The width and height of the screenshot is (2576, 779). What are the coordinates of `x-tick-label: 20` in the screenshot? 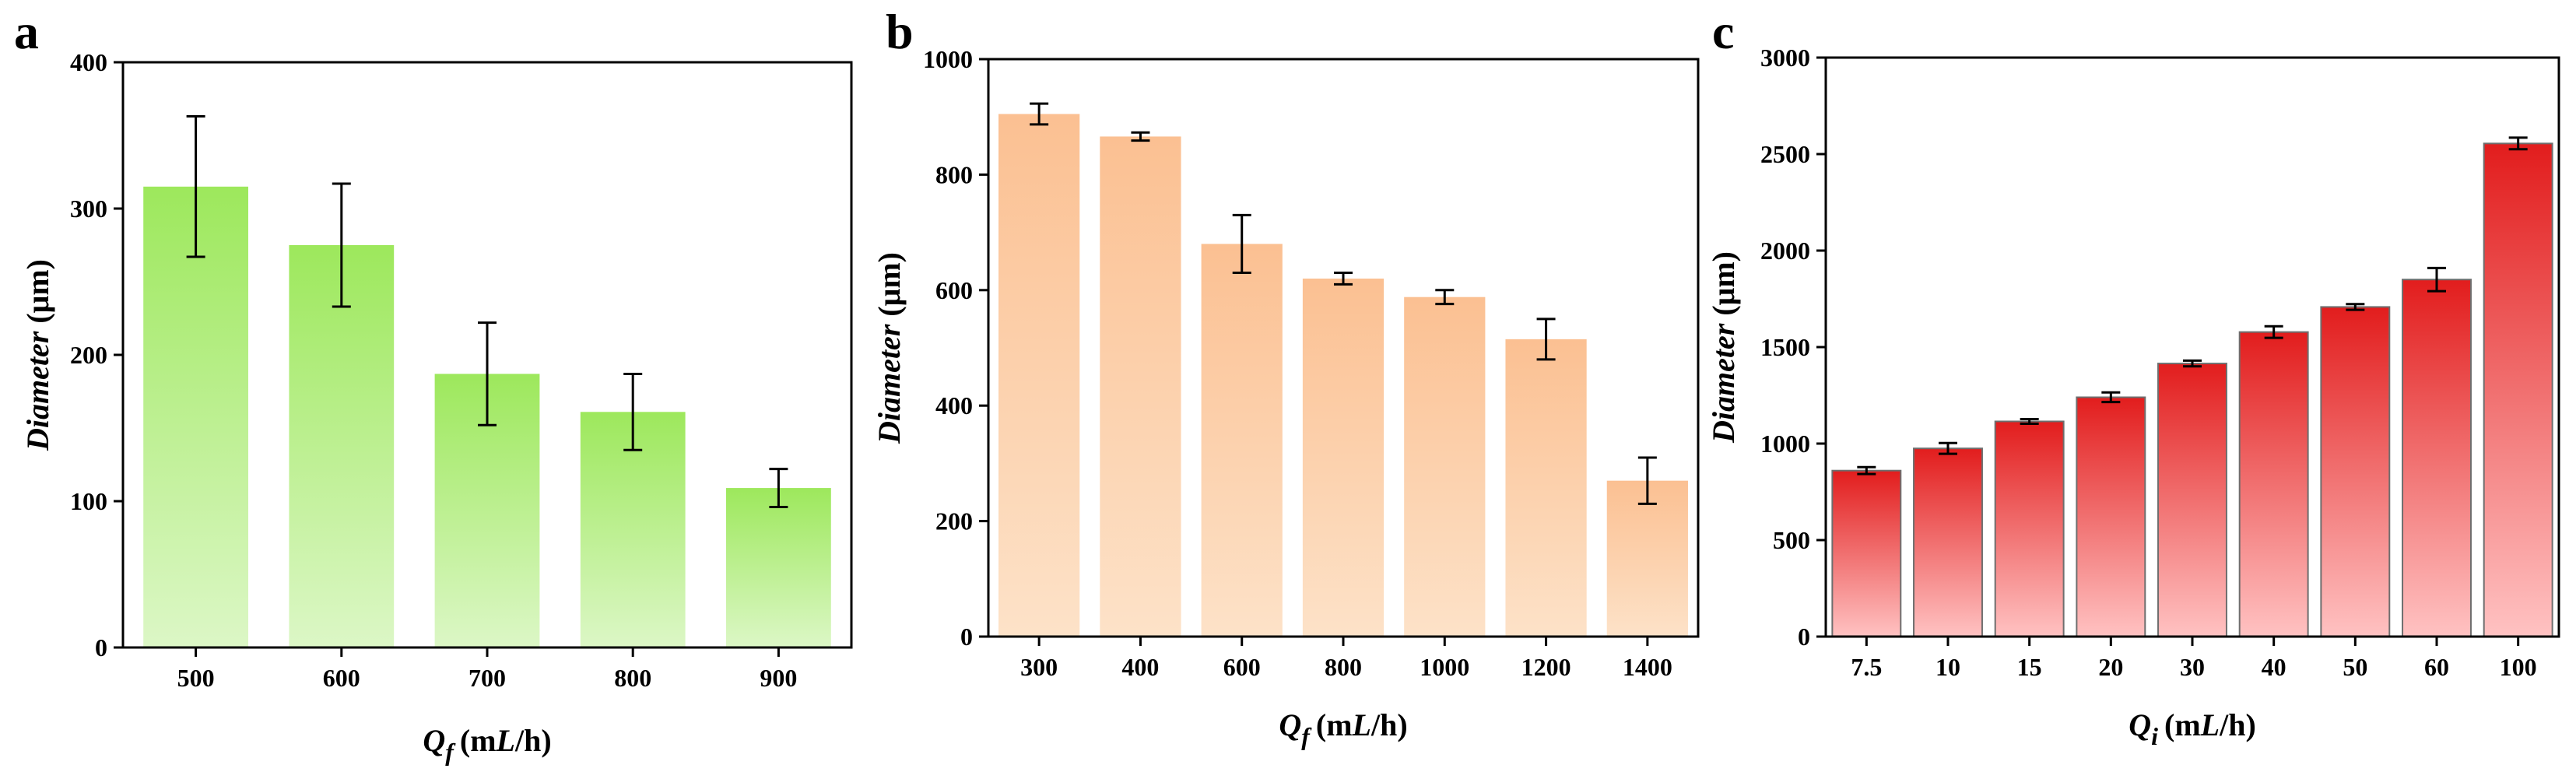 It's located at (2111, 667).